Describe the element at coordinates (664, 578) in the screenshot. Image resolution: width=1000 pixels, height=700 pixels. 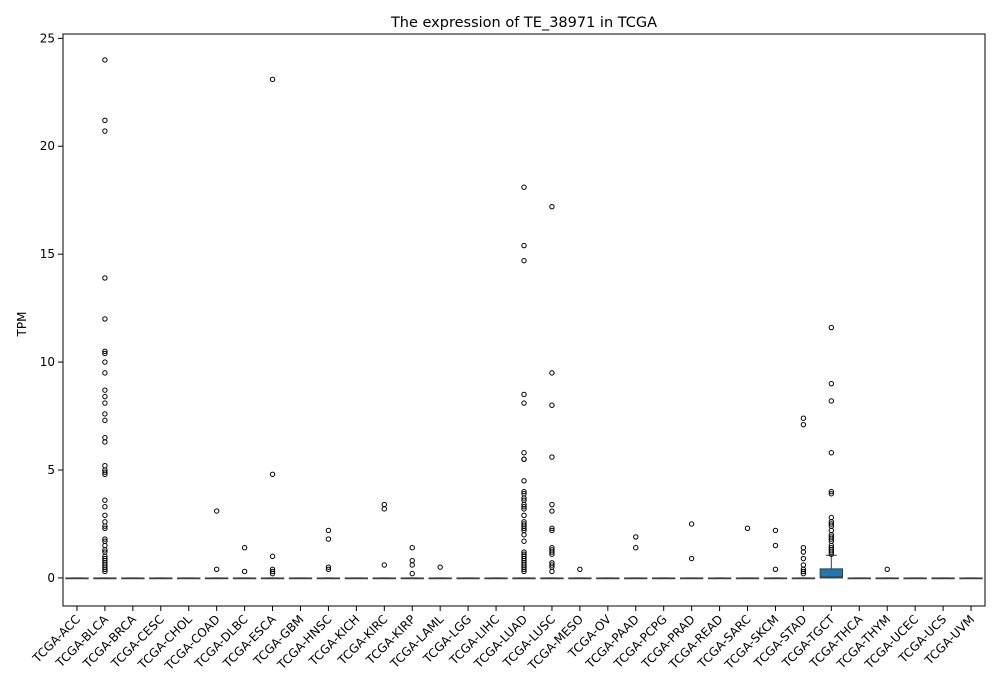
I see `box-tcga-pcpg` at that location.